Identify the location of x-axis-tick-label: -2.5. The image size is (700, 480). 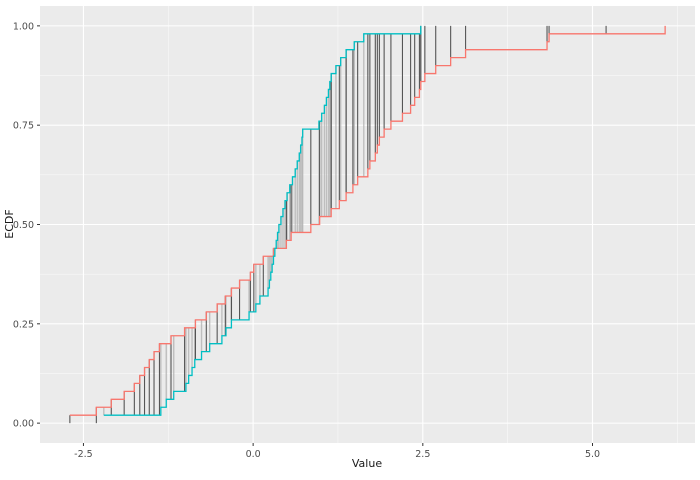
(83, 454).